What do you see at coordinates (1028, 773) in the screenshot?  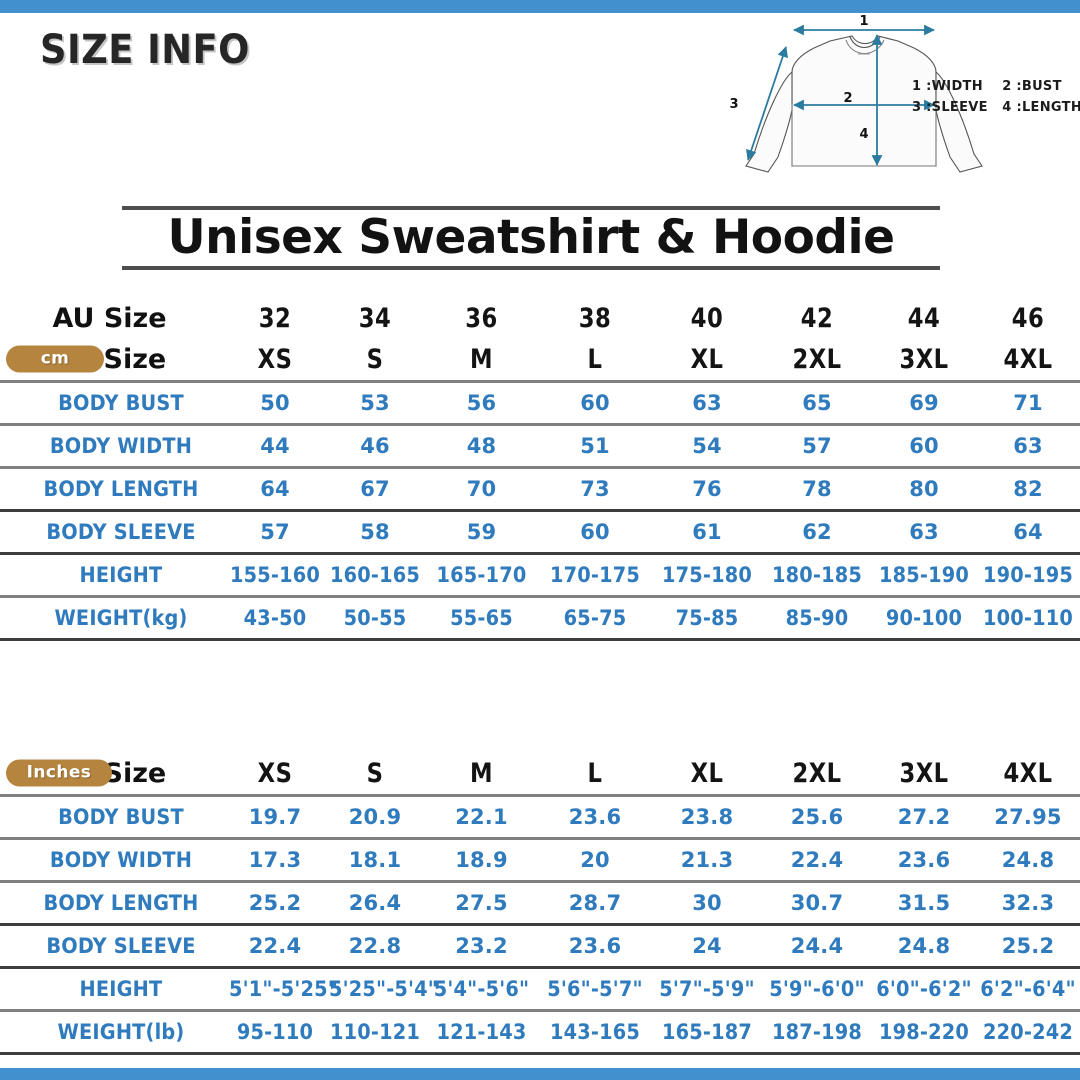 I see `us-size-in-7: 4XL` at bounding box center [1028, 773].